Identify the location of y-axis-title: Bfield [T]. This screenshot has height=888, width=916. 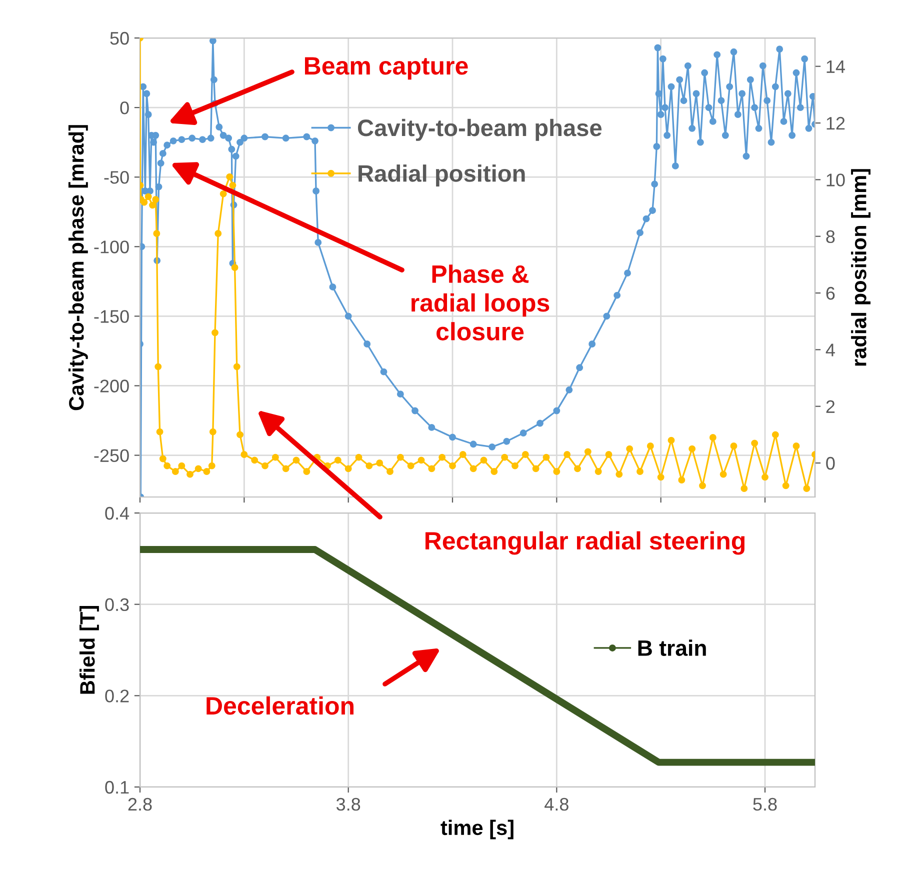
(89, 650).